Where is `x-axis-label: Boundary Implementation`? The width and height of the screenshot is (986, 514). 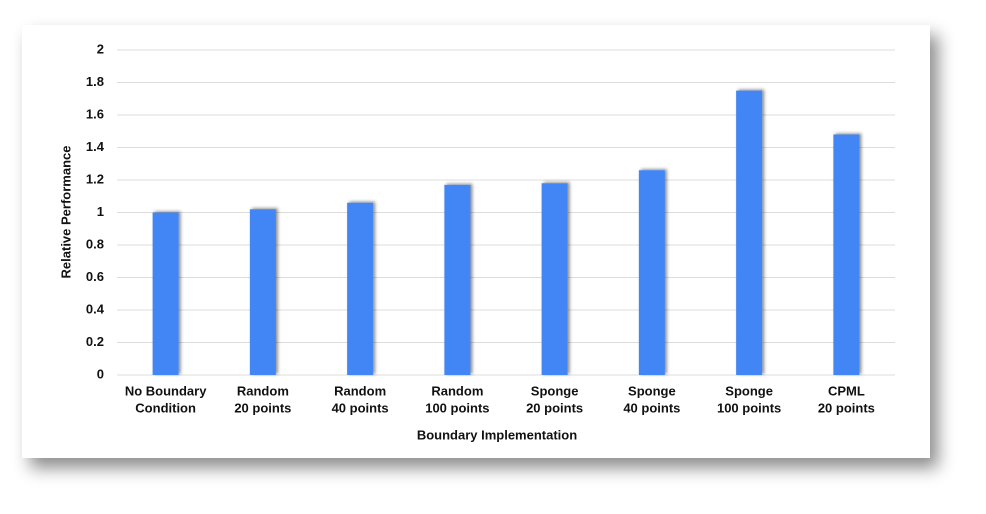
x-axis-label: Boundary Implementation is located at coordinates (497, 434).